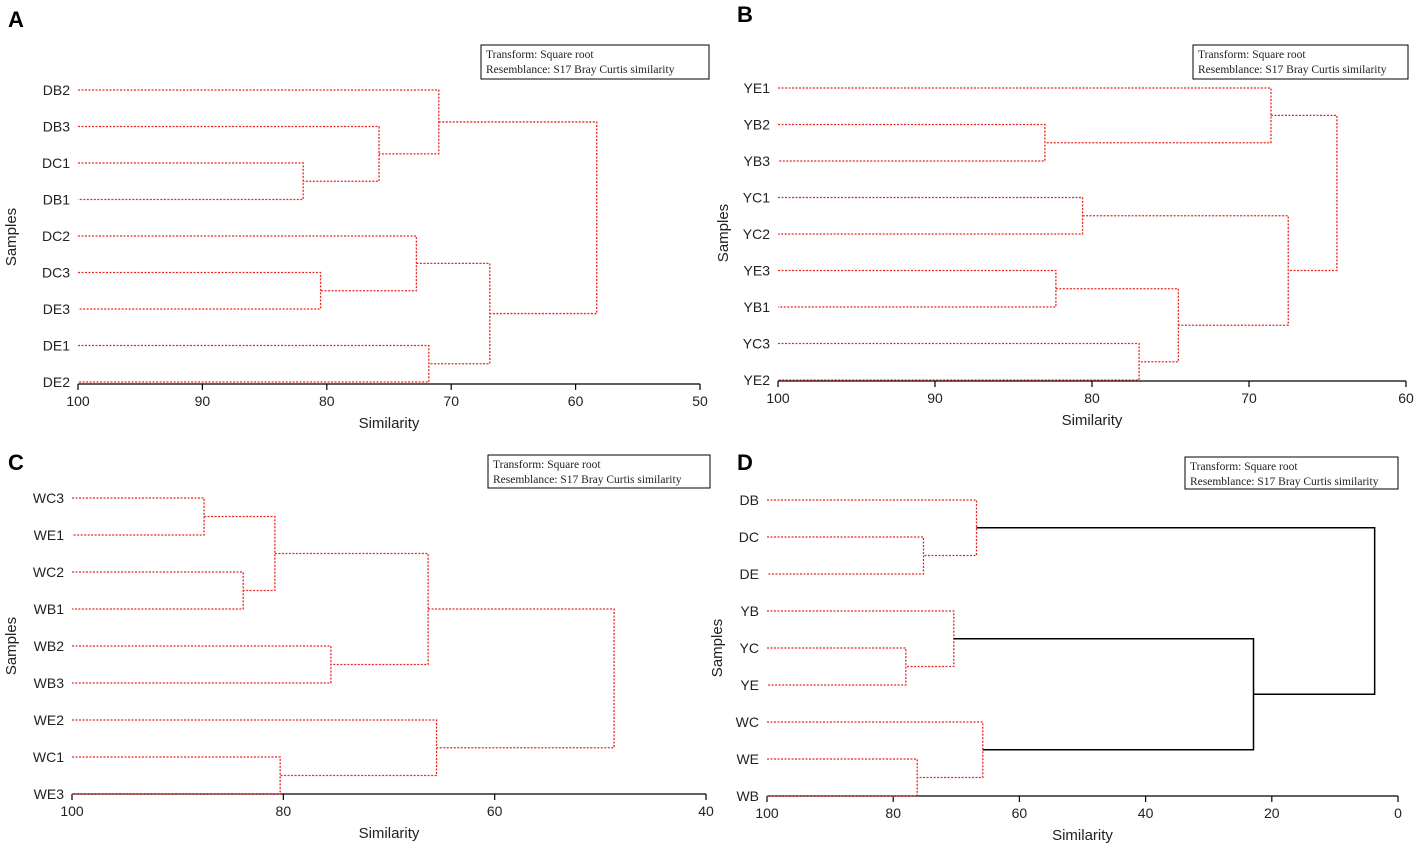 This screenshot has width=1417, height=851. What do you see at coordinates (700, 401) in the screenshot?
I see `x-tick-label: 50` at bounding box center [700, 401].